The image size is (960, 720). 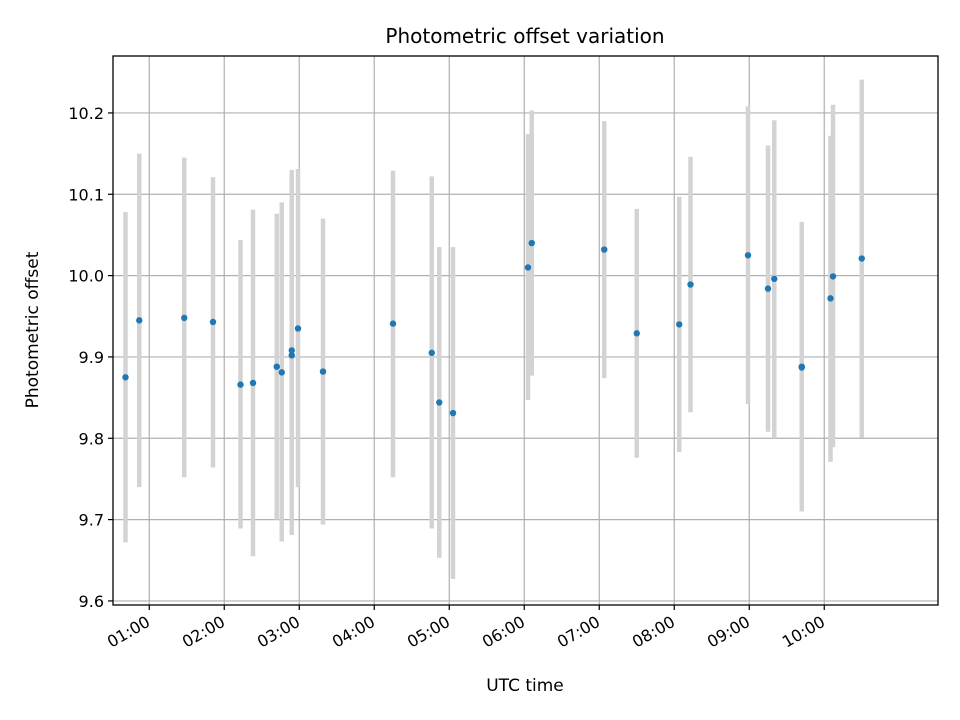 I want to click on y-tick-label: 9.9, so click(x=91, y=357).